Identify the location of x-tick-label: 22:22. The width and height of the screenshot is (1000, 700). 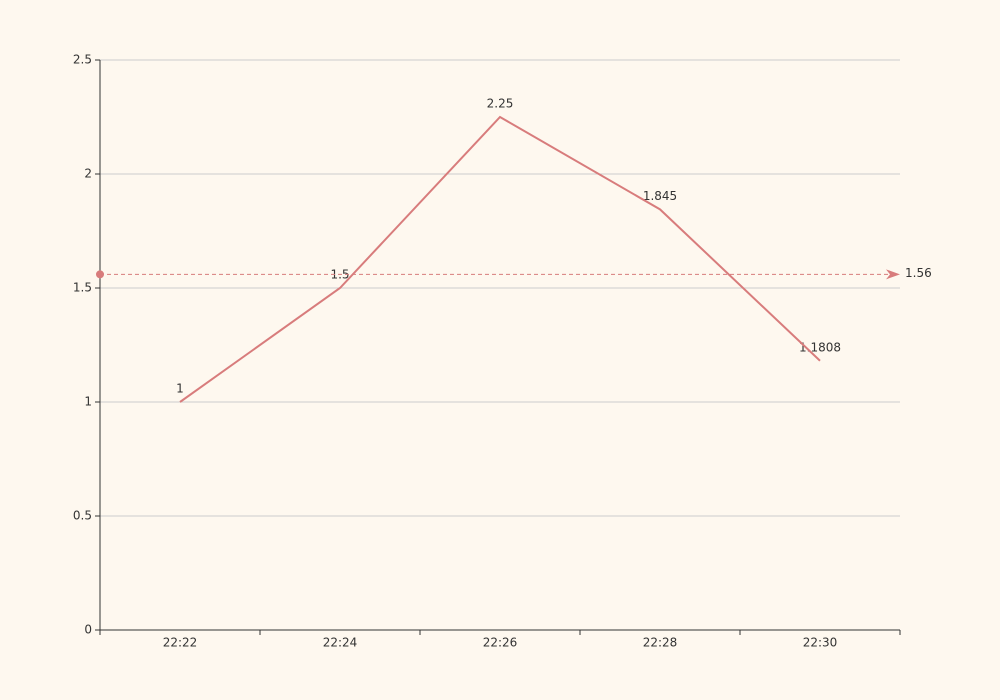
(180, 643).